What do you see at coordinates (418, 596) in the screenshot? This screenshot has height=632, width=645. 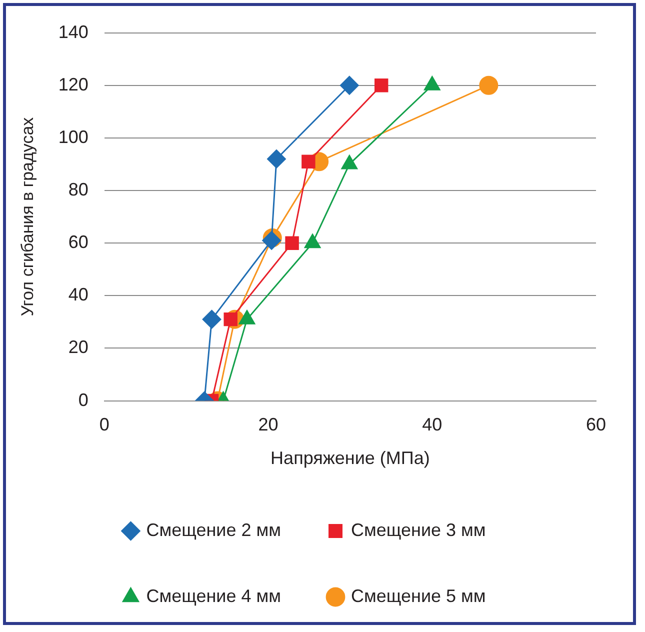 I see `legend-label: Смещение 5 мм` at bounding box center [418, 596].